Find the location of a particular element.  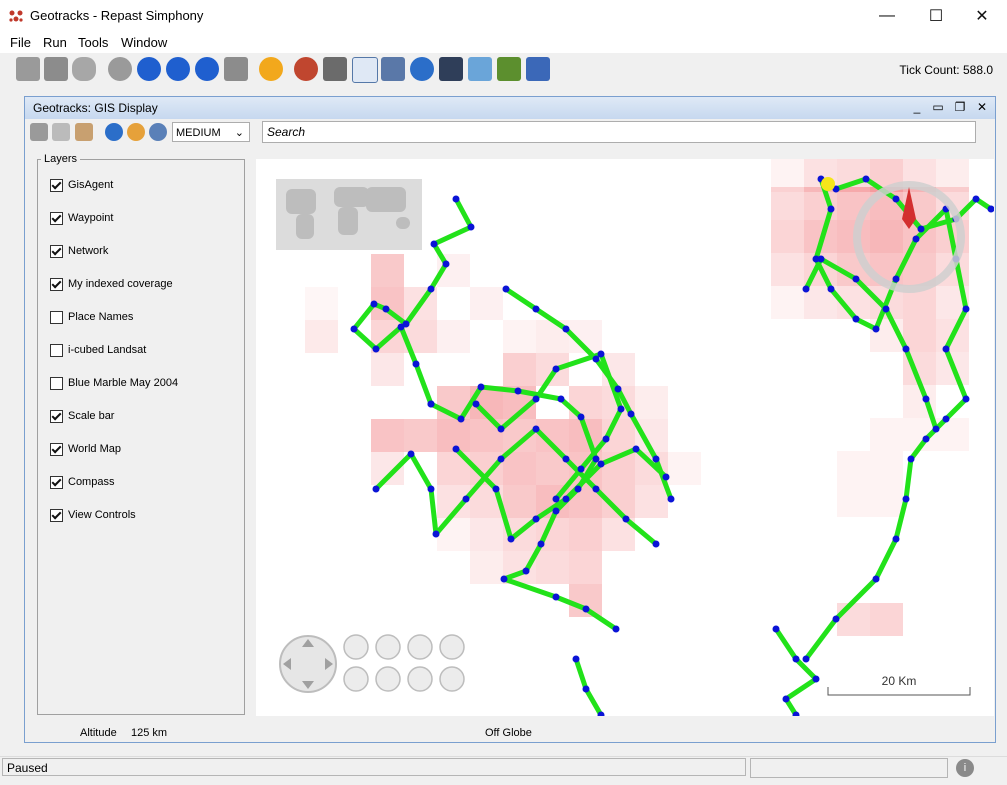

database-icon is located at coordinates (84, 69).